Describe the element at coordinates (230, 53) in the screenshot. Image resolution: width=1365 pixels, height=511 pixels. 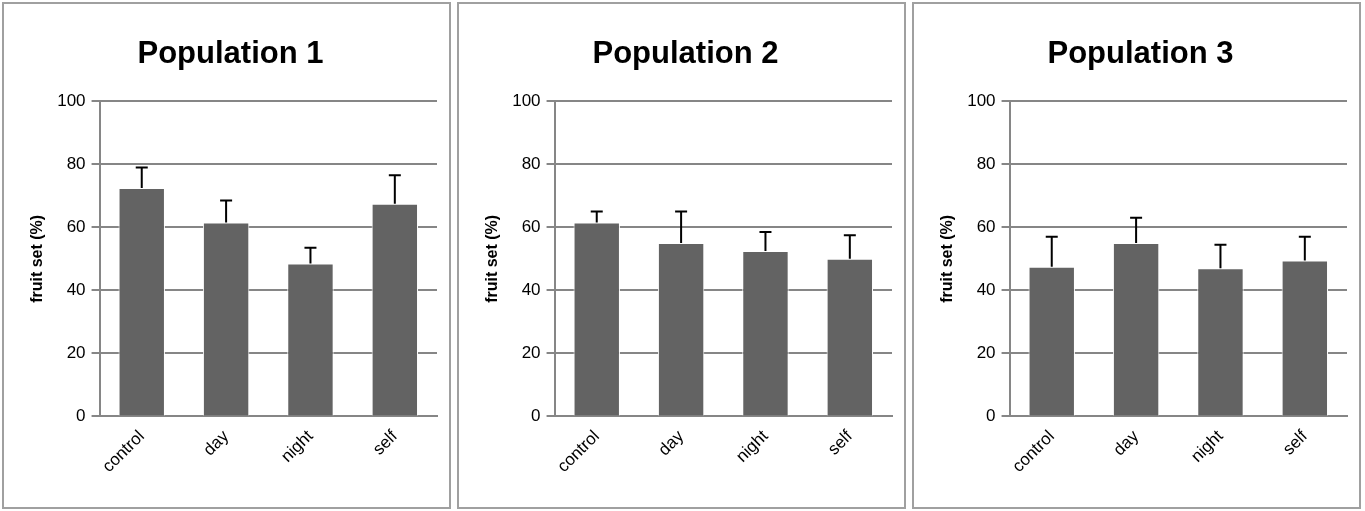
I see `chart-title: Population 1` at that location.